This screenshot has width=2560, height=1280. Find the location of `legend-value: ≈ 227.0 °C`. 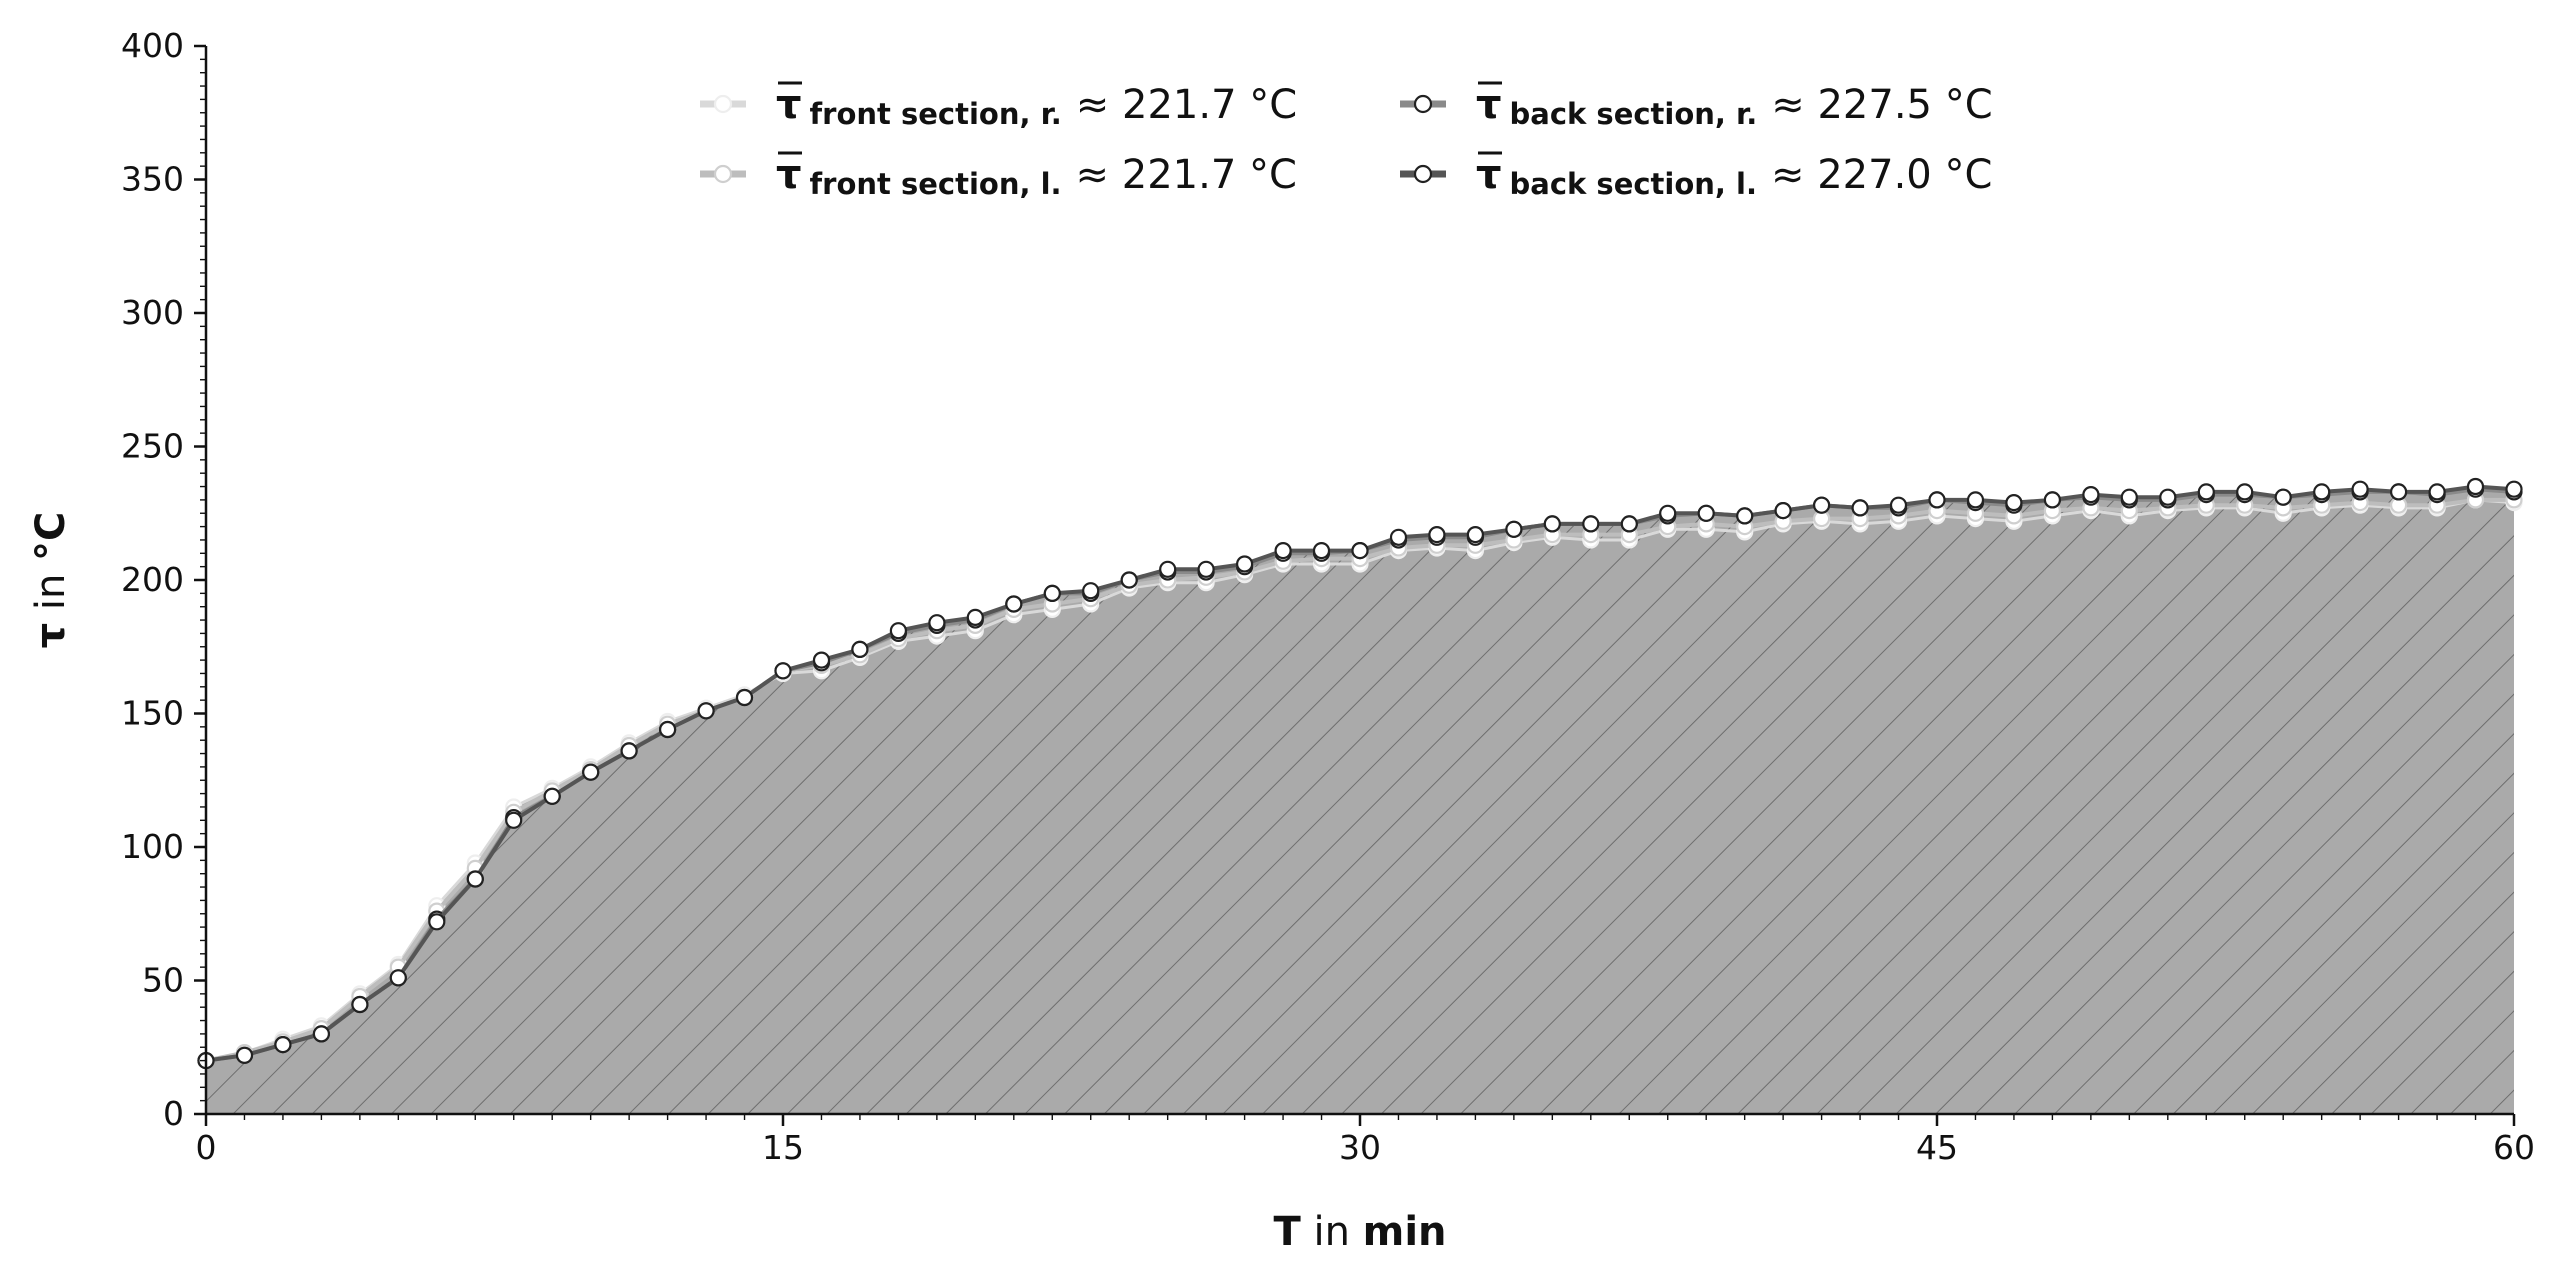

legend-value: ≈ 227.0 °C is located at coordinates (1881, 175).